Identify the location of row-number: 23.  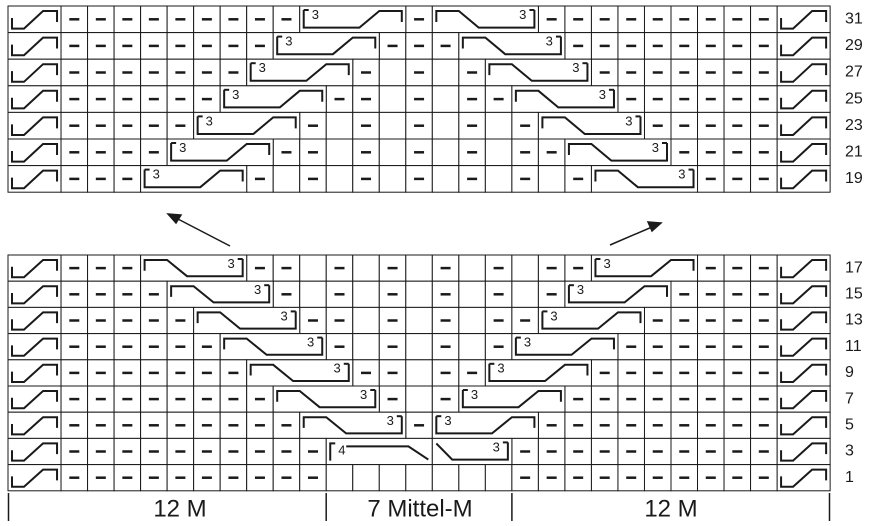
(854, 125).